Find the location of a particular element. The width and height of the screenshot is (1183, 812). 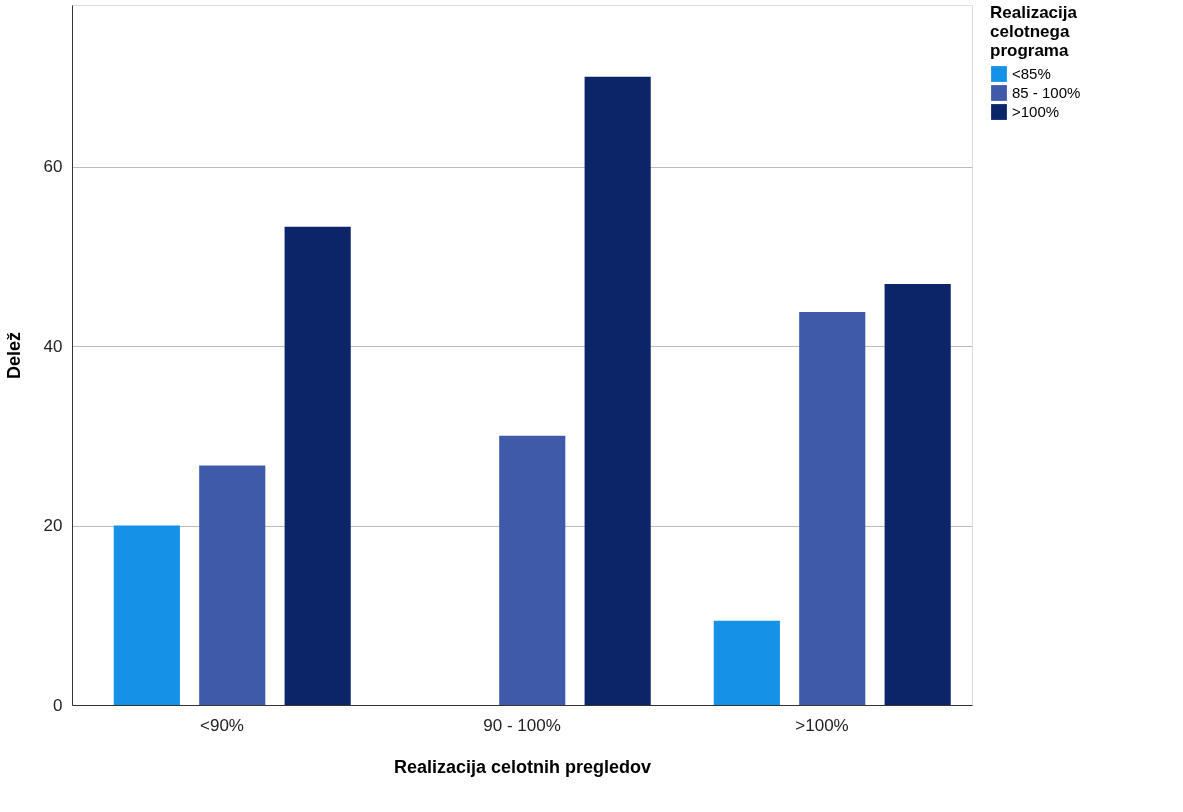

legend-title: Realizacija celotnega programa is located at coordinates (1034, 31).